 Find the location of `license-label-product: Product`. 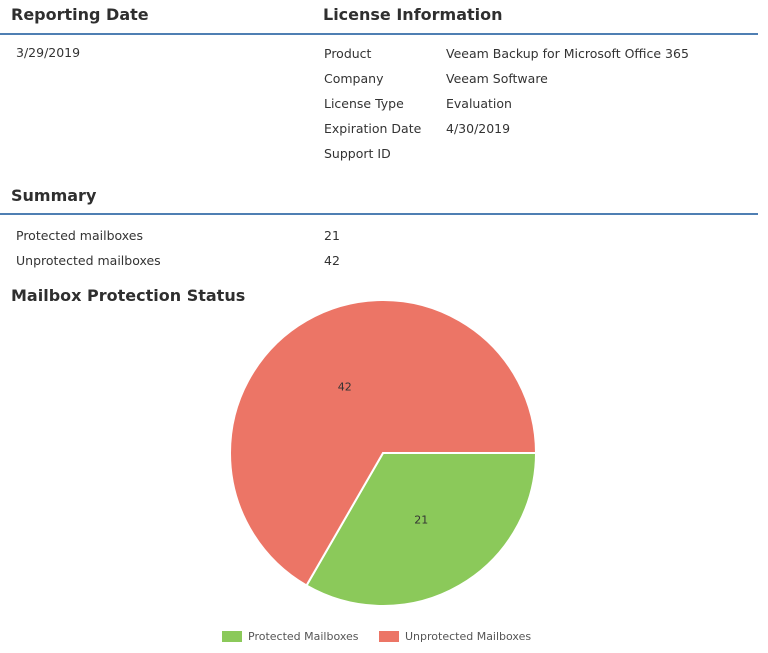

license-label-product: Product is located at coordinates (348, 53).